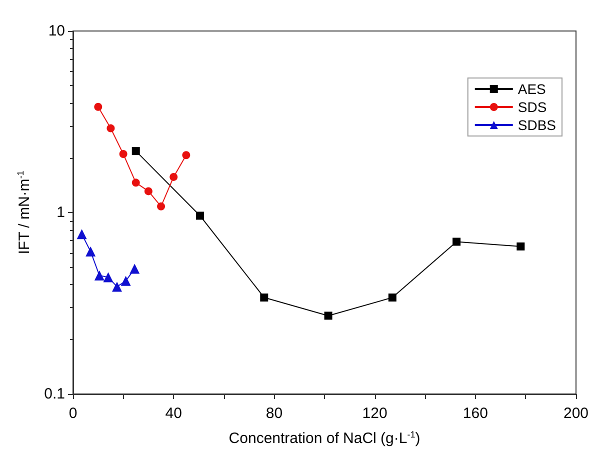  Describe the element at coordinates (537, 125) in the screenshot. I see `legend-label: SDBS` at that location.